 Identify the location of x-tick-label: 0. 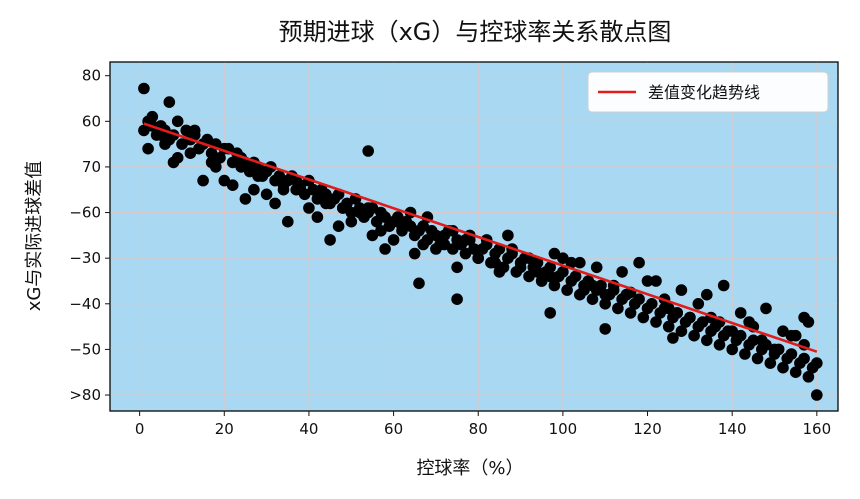
(140, 429).